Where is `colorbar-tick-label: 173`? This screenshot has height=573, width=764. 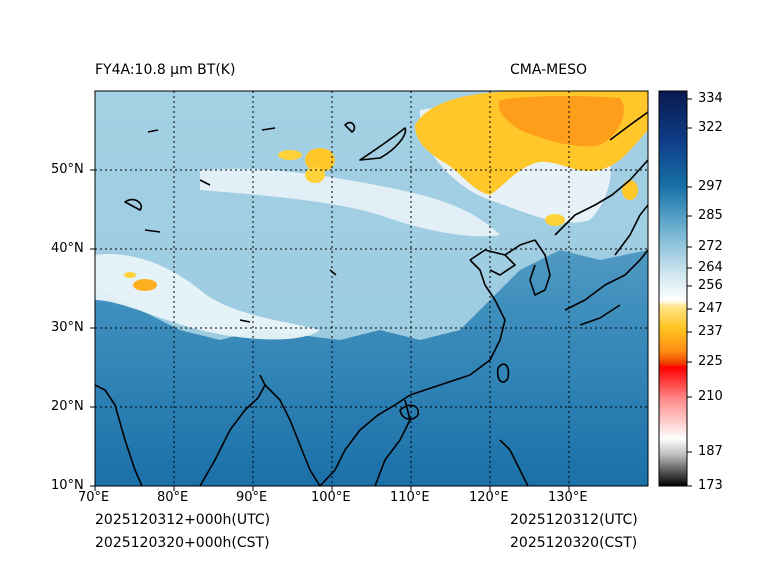
colorbar-tick-label: 173 is located at coordinates (710, 485).